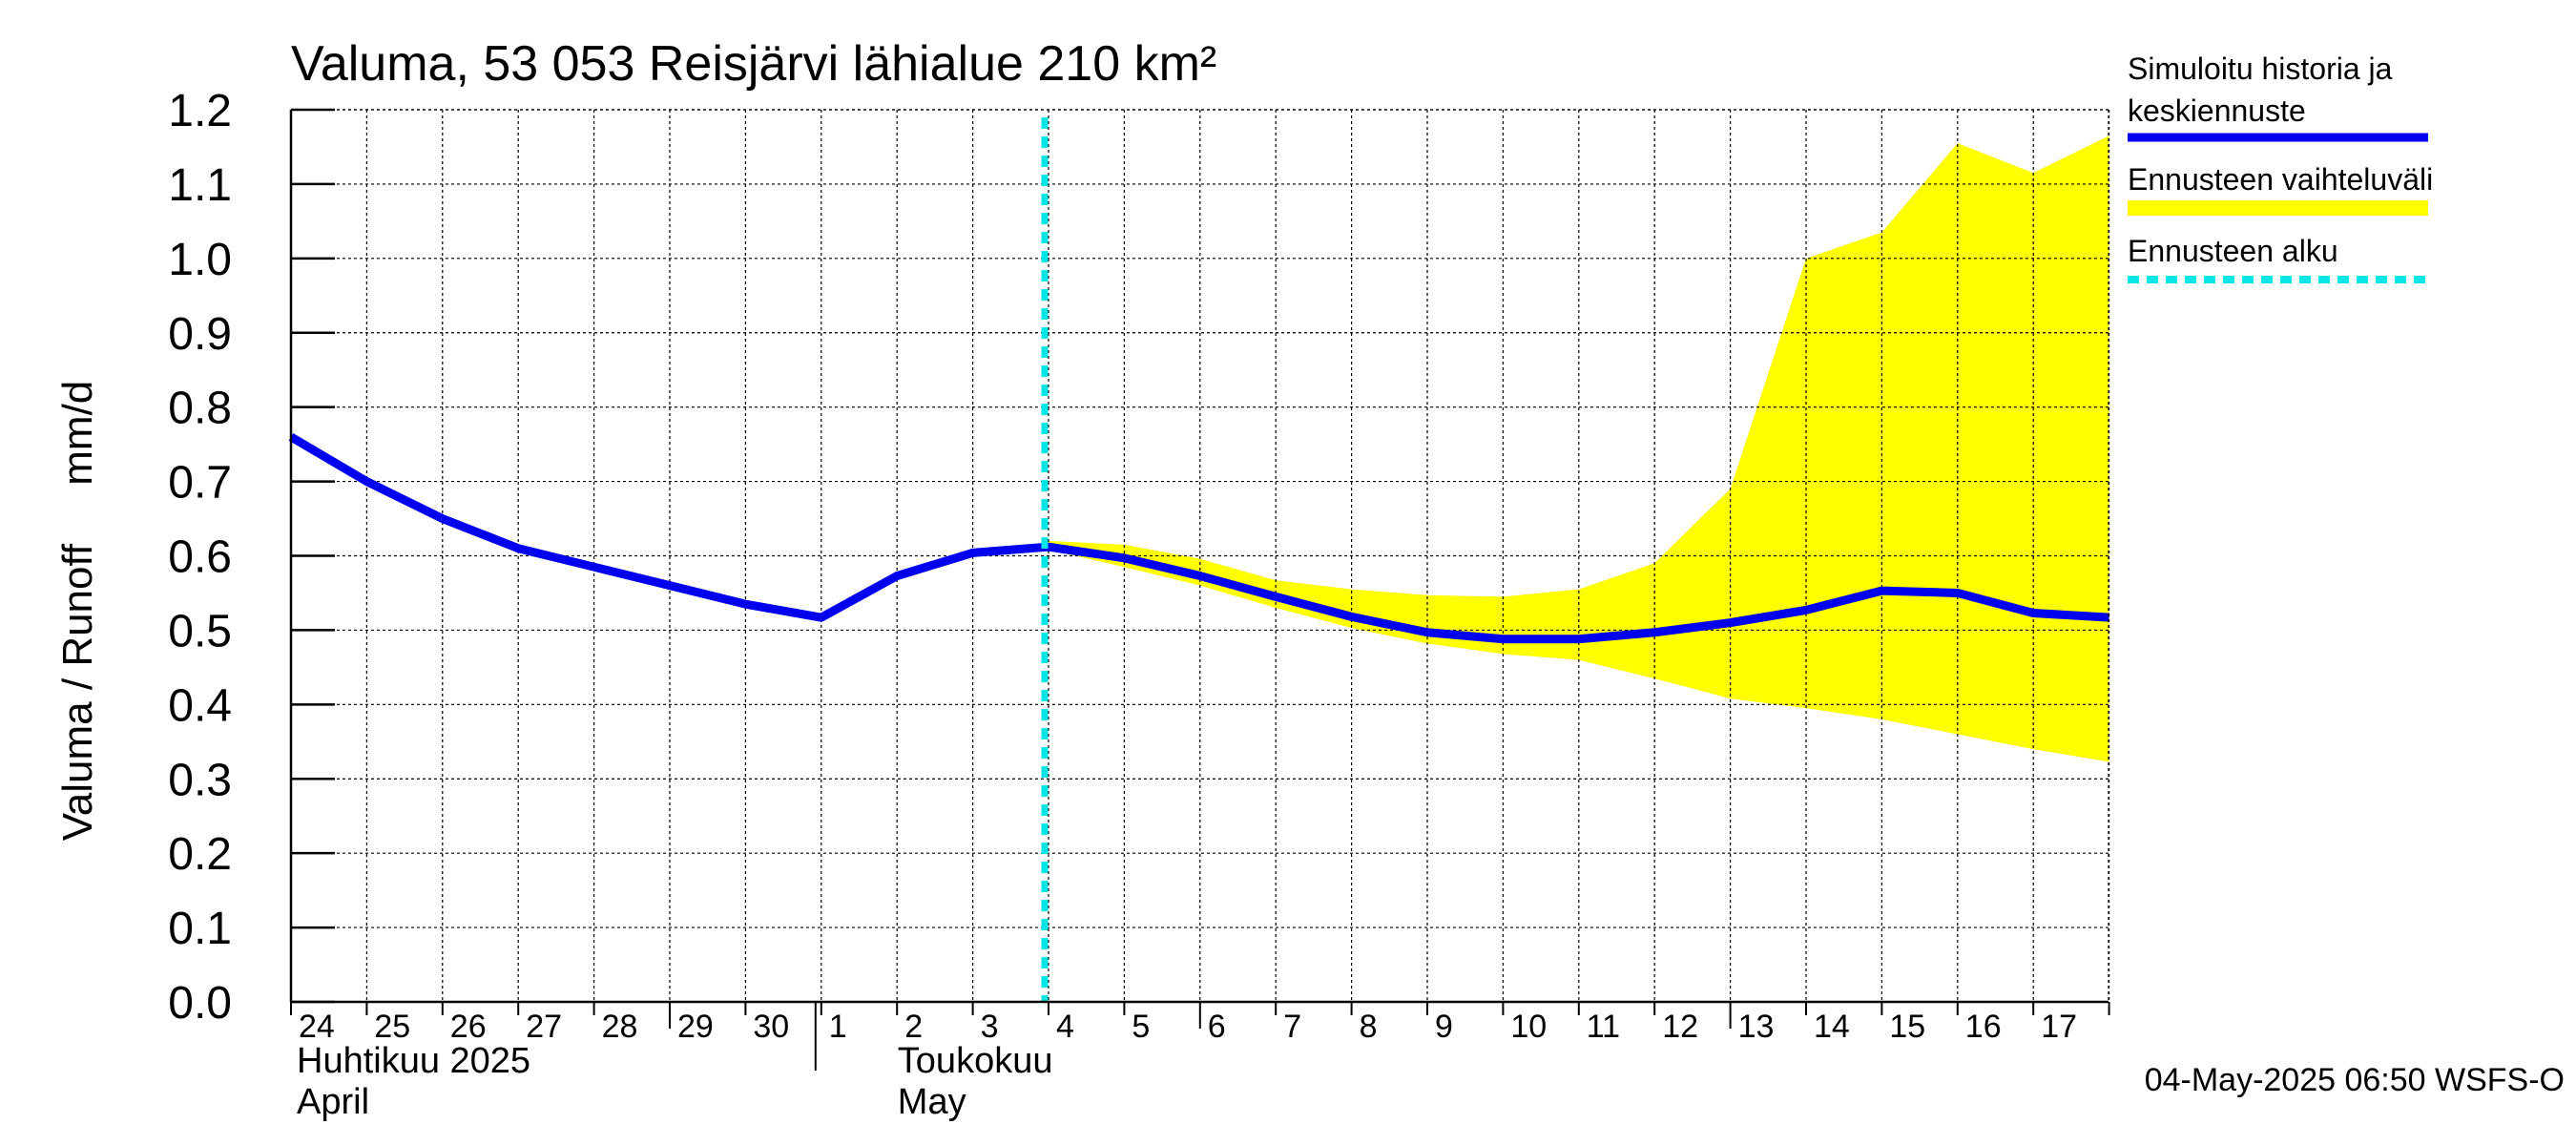 The width and height of the screenshot is (2576, 1145). Describe the element at coordinates (2217, 111) in the screenshot. I see `legend-label-mean-cont: keskiennuste` at that location.